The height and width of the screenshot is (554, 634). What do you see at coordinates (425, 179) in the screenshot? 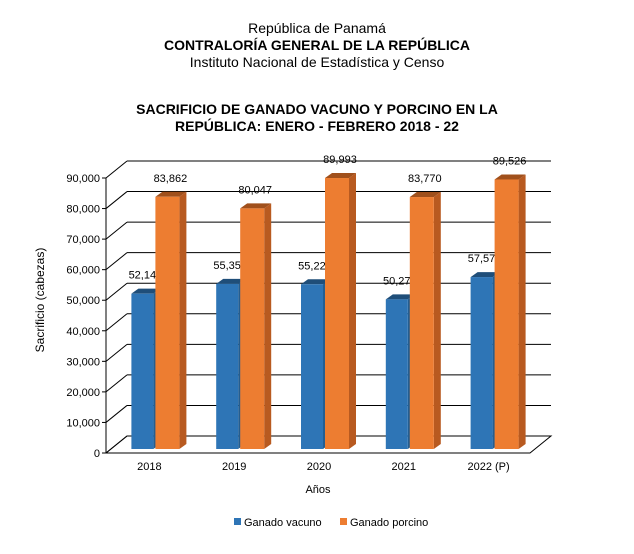
I see `data-label: 83,770` at bounding box center [425, 179].